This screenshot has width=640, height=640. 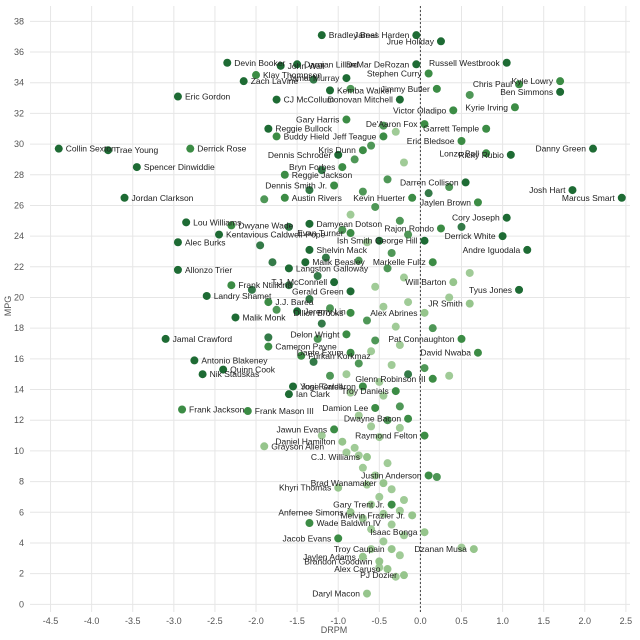 What do you see at coordinates (235, 317) in the screenshot?
I see `point-malik-monk` at bounding box center [235, 317].